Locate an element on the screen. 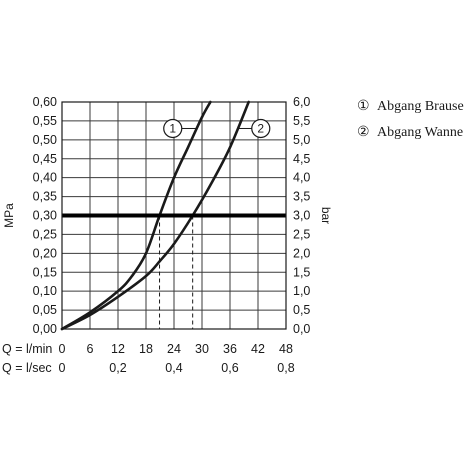 The image size is (470, 470). curve-marker-2: 2 is located at coordinates (254, 128).